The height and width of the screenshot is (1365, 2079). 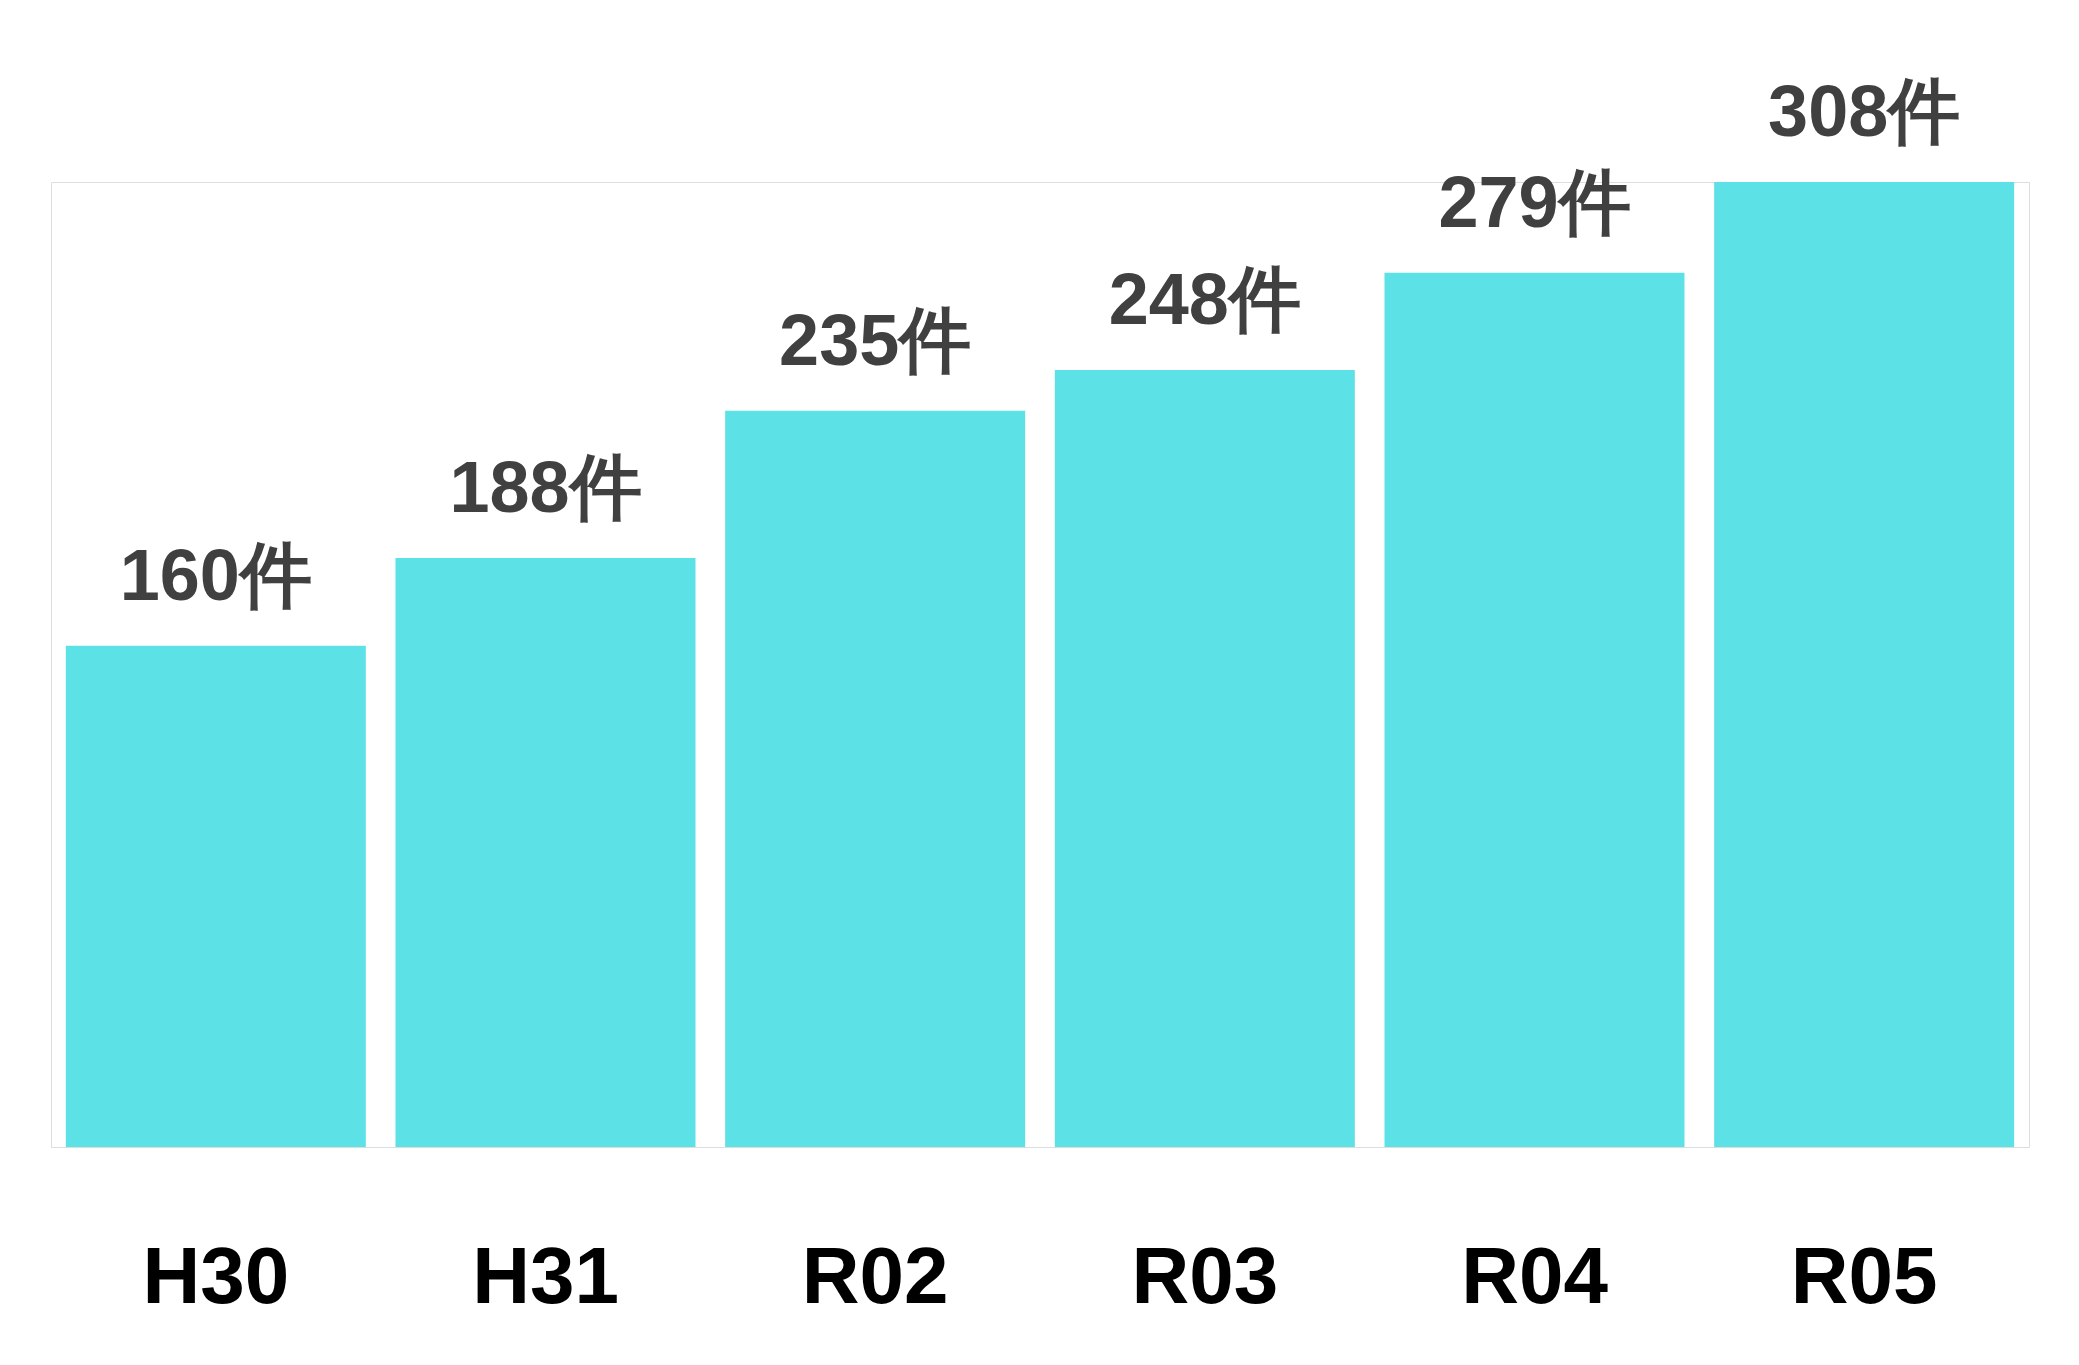 What do you see at coordinates (875, 1275) in the screenshot?
I see `x-tick-label: R02` at bounding box center [875, 1275].